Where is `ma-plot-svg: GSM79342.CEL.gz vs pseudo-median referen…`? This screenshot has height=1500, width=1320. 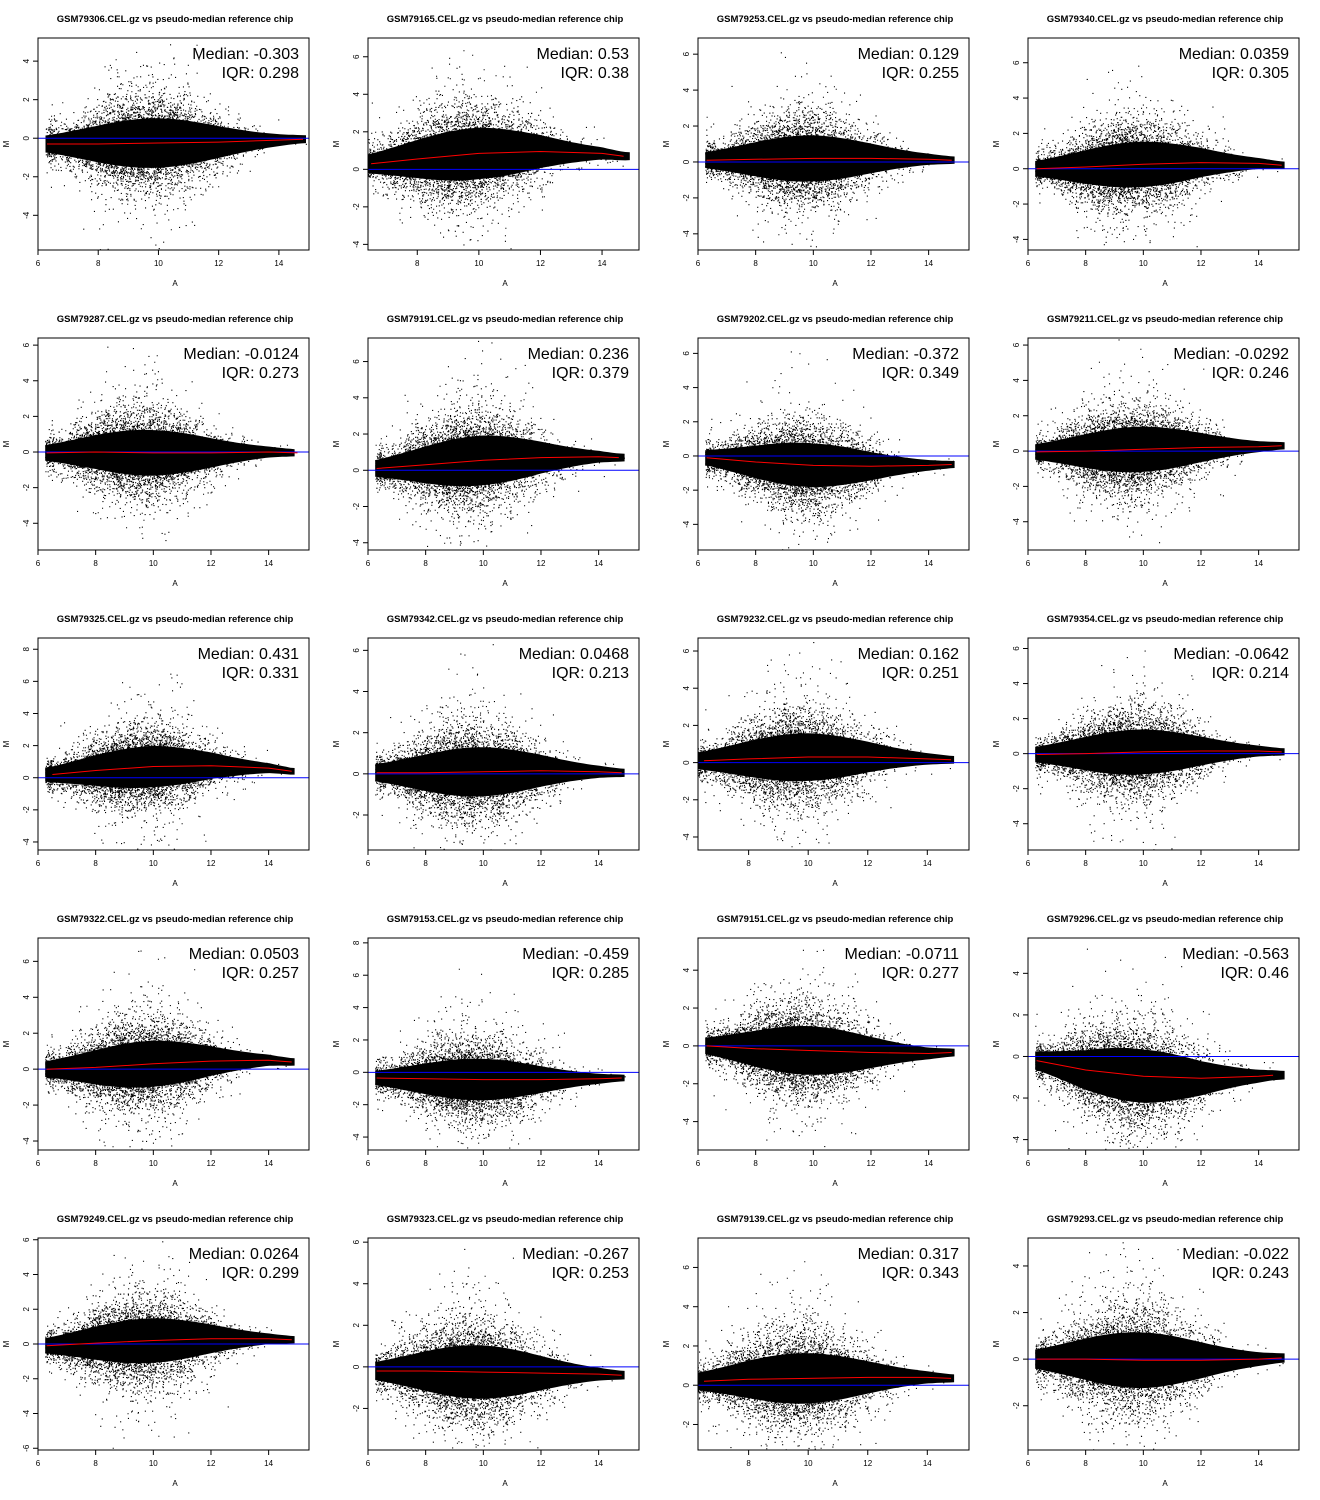
ma-plot-svg: GSM79342.CEL.gz vs pseudo-median referen… is located at coordinates (495, 750).